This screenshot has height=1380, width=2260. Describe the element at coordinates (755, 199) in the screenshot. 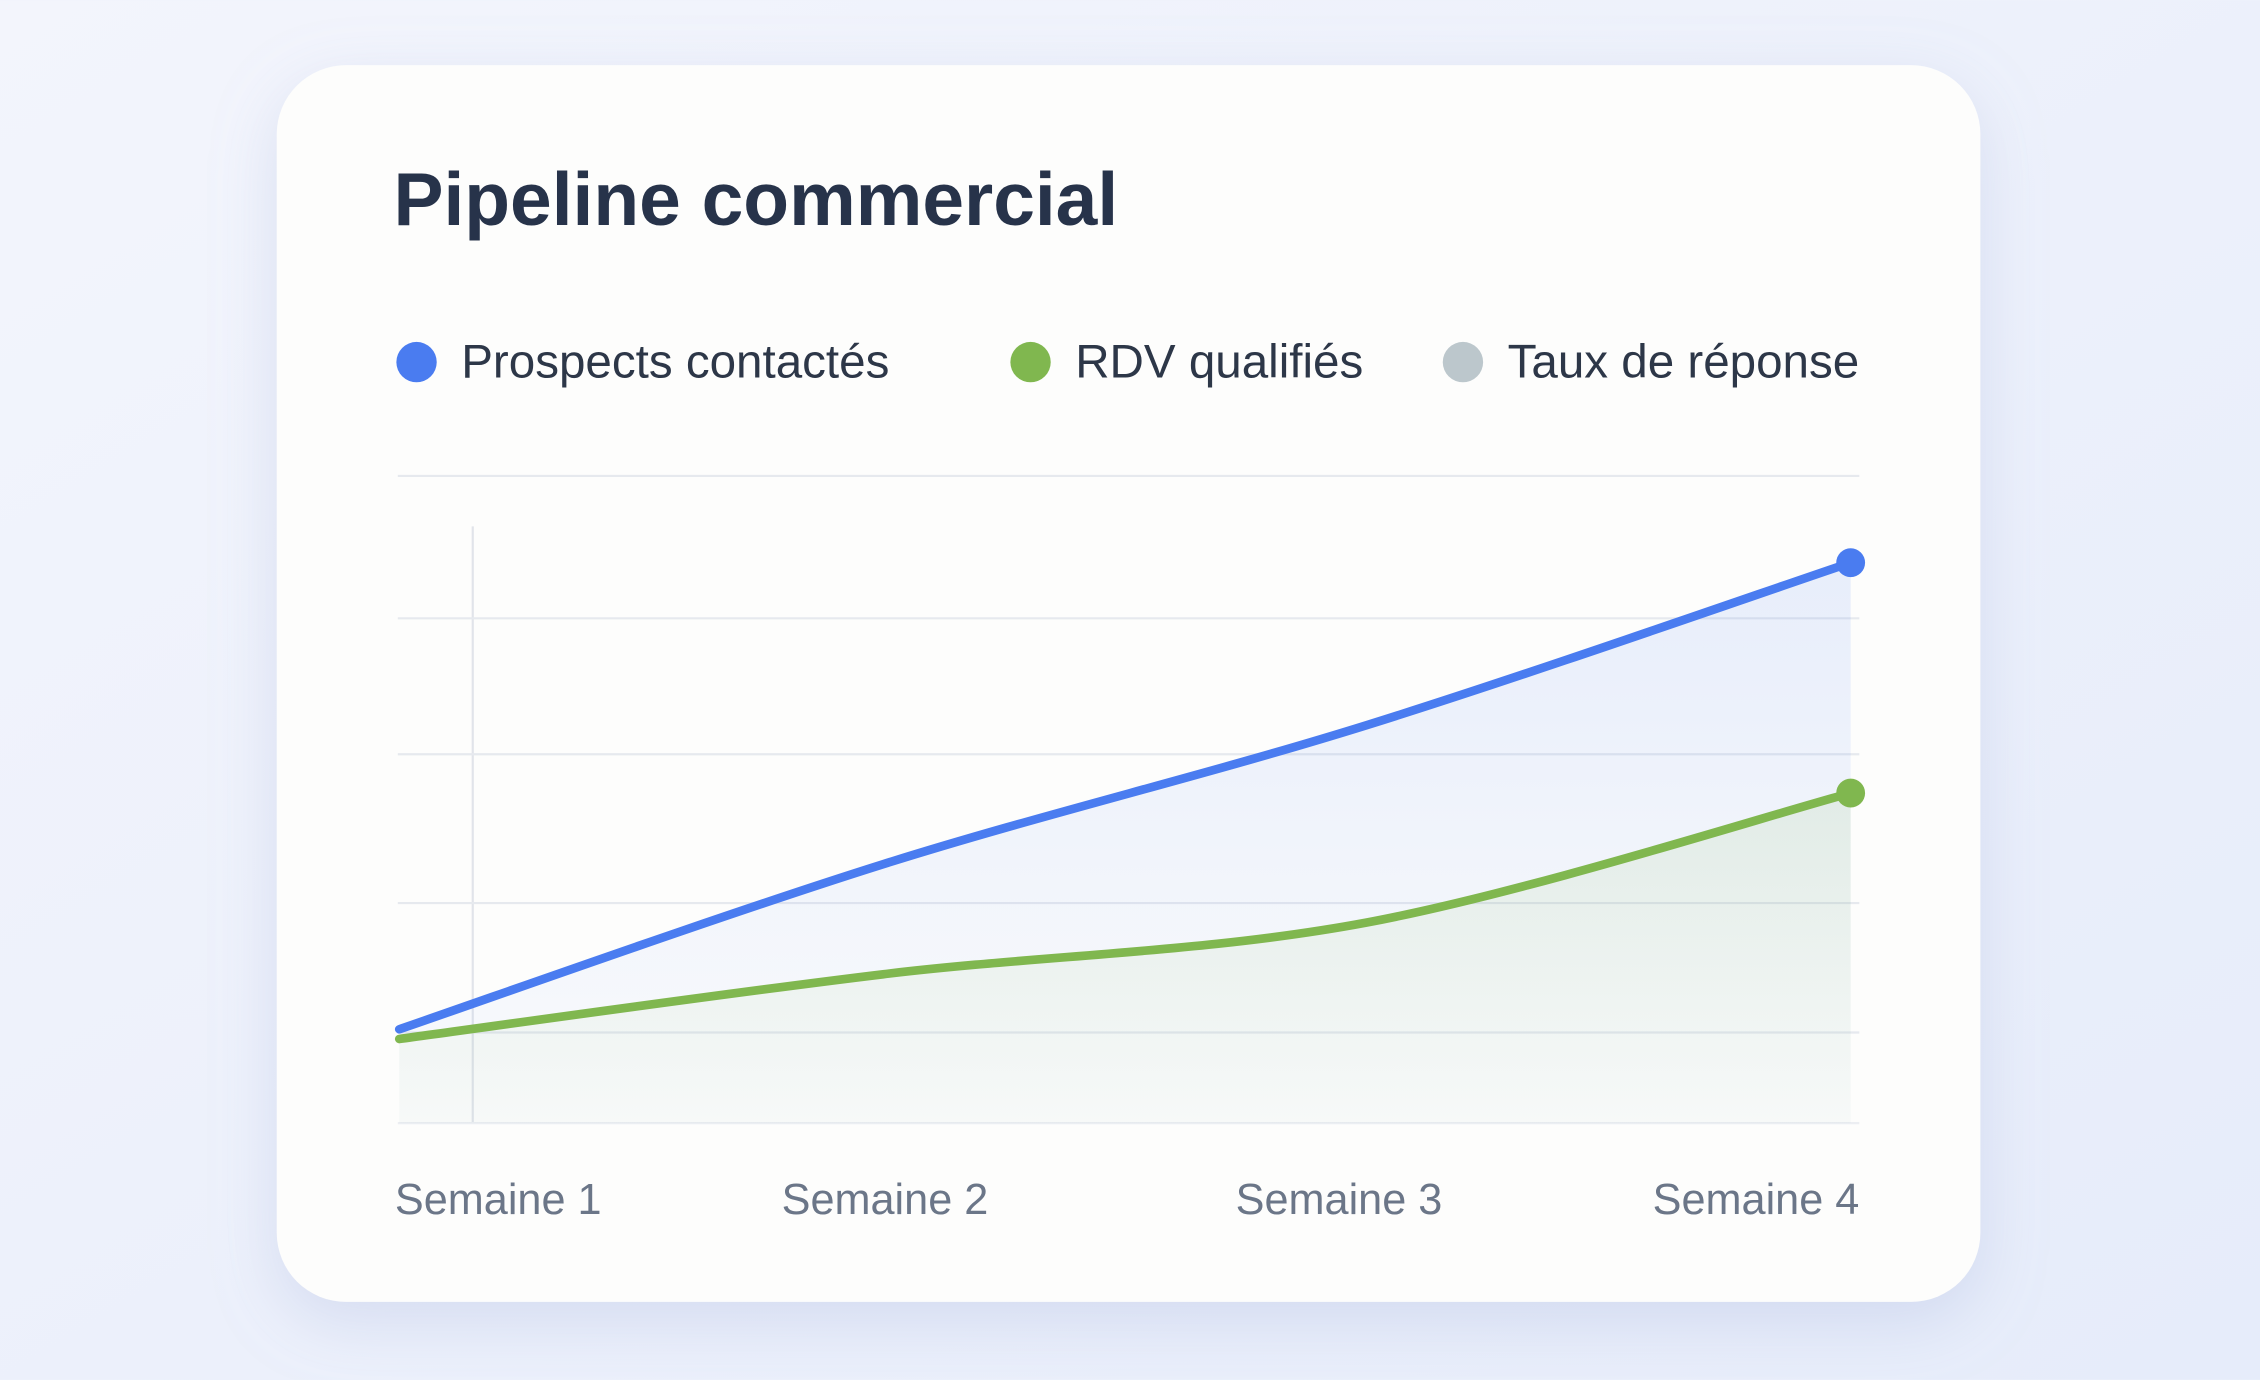

I see `chart-title: Pipeline commercial` at that location.